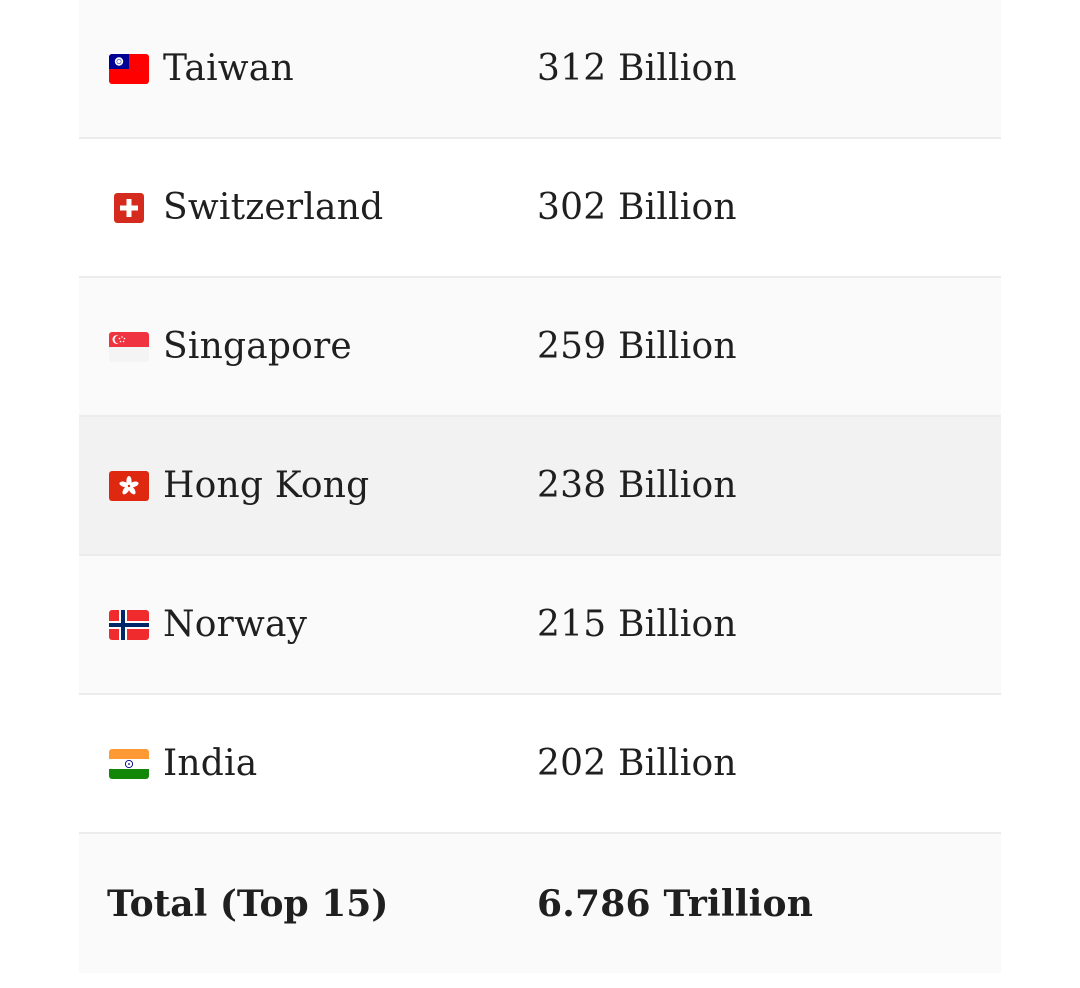  What do you see at coordinates (129, 346) in the screenshot?
I see `singapore-flag-icon` at bounding box center [129, 346].